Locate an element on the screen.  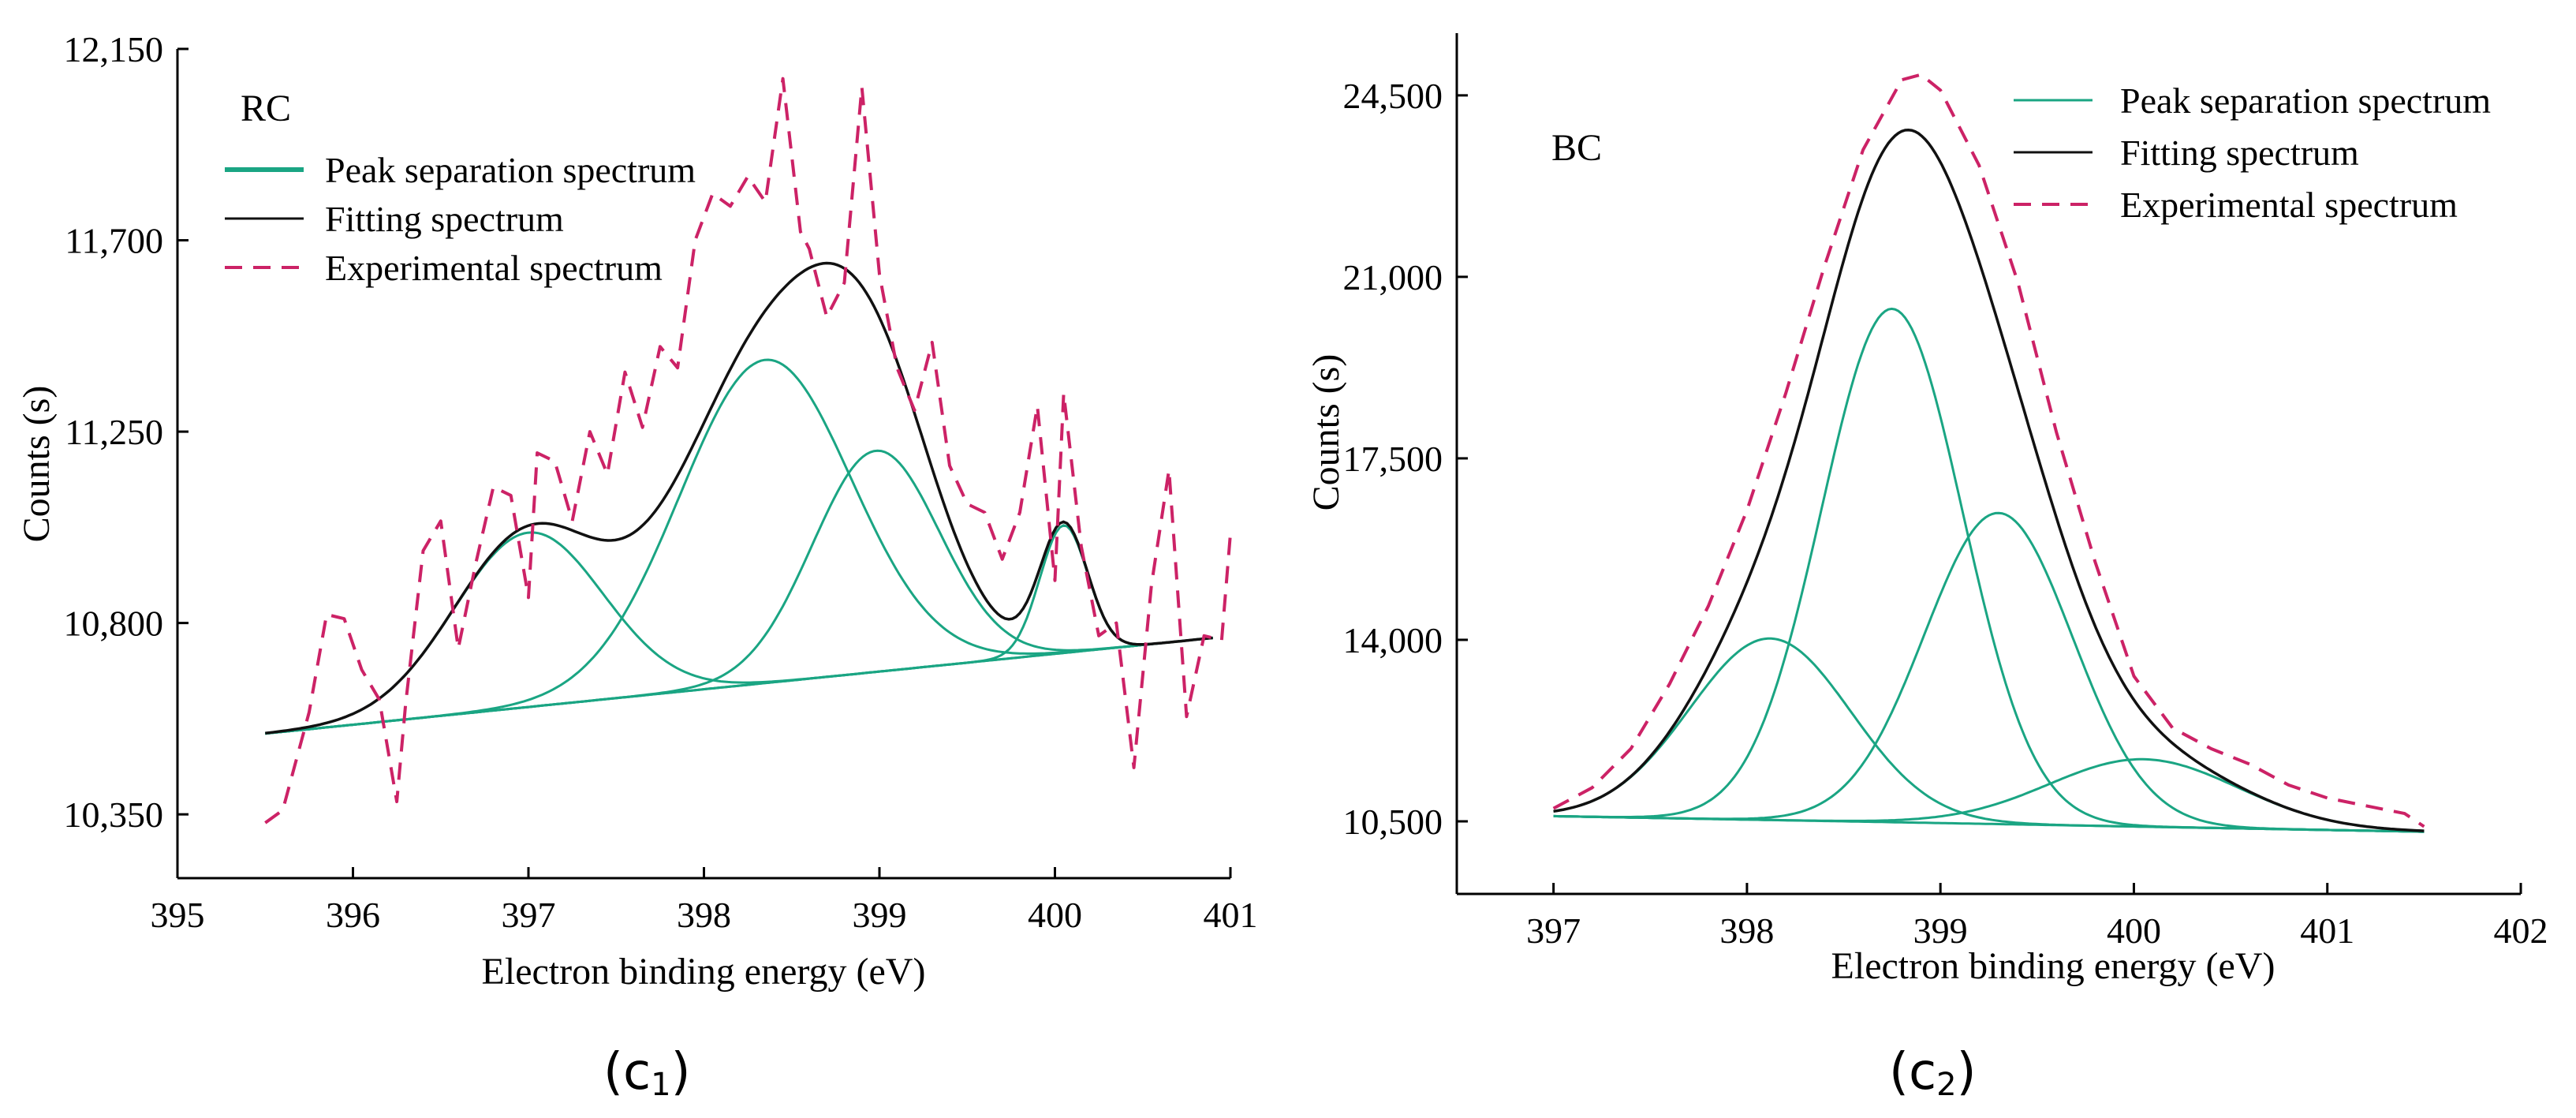
rc-x-axis-title: Electron binding energy (eV) is located at coordinates (704, 972).